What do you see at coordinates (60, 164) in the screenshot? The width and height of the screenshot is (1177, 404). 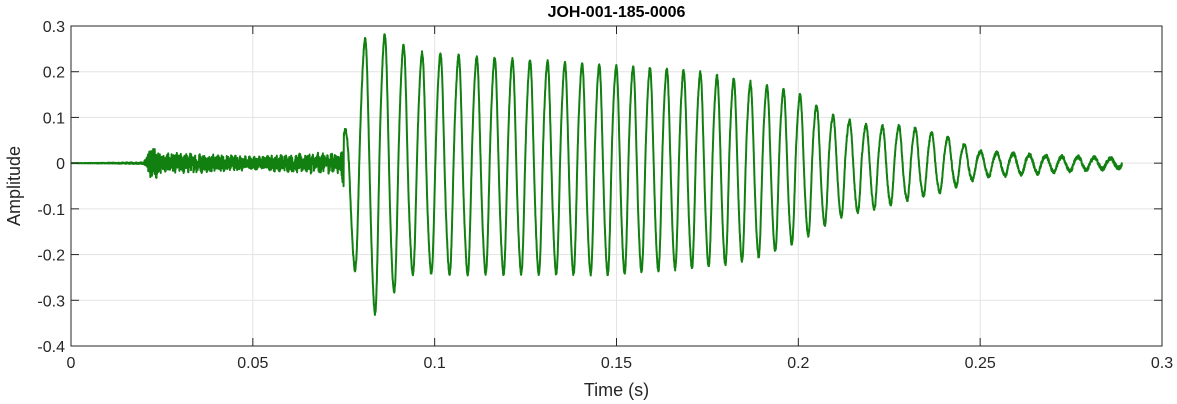 I see `y-tick-label: 0` at bounding box center [60, 164].